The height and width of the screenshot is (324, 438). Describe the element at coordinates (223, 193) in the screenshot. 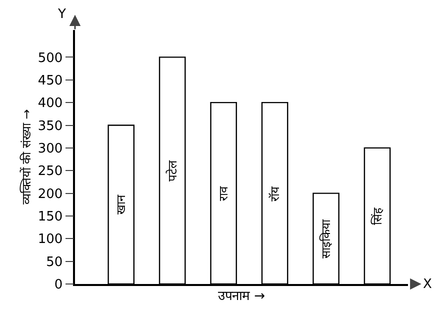

I see `x-tick-label: राव` at that location.